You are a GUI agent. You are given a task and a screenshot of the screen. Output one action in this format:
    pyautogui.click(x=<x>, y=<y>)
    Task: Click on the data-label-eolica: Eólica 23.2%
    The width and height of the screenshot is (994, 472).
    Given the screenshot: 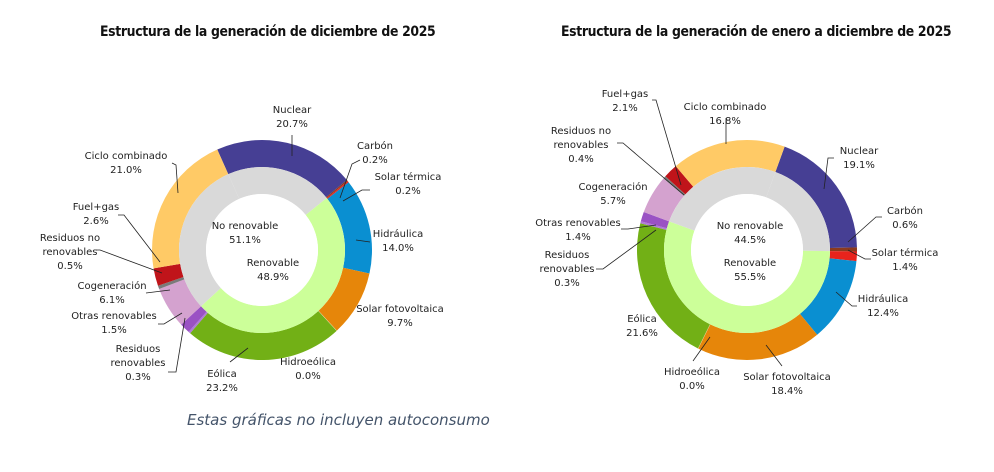 What is the action you would take?
    pyautogui.click(x=222, y=381)
    